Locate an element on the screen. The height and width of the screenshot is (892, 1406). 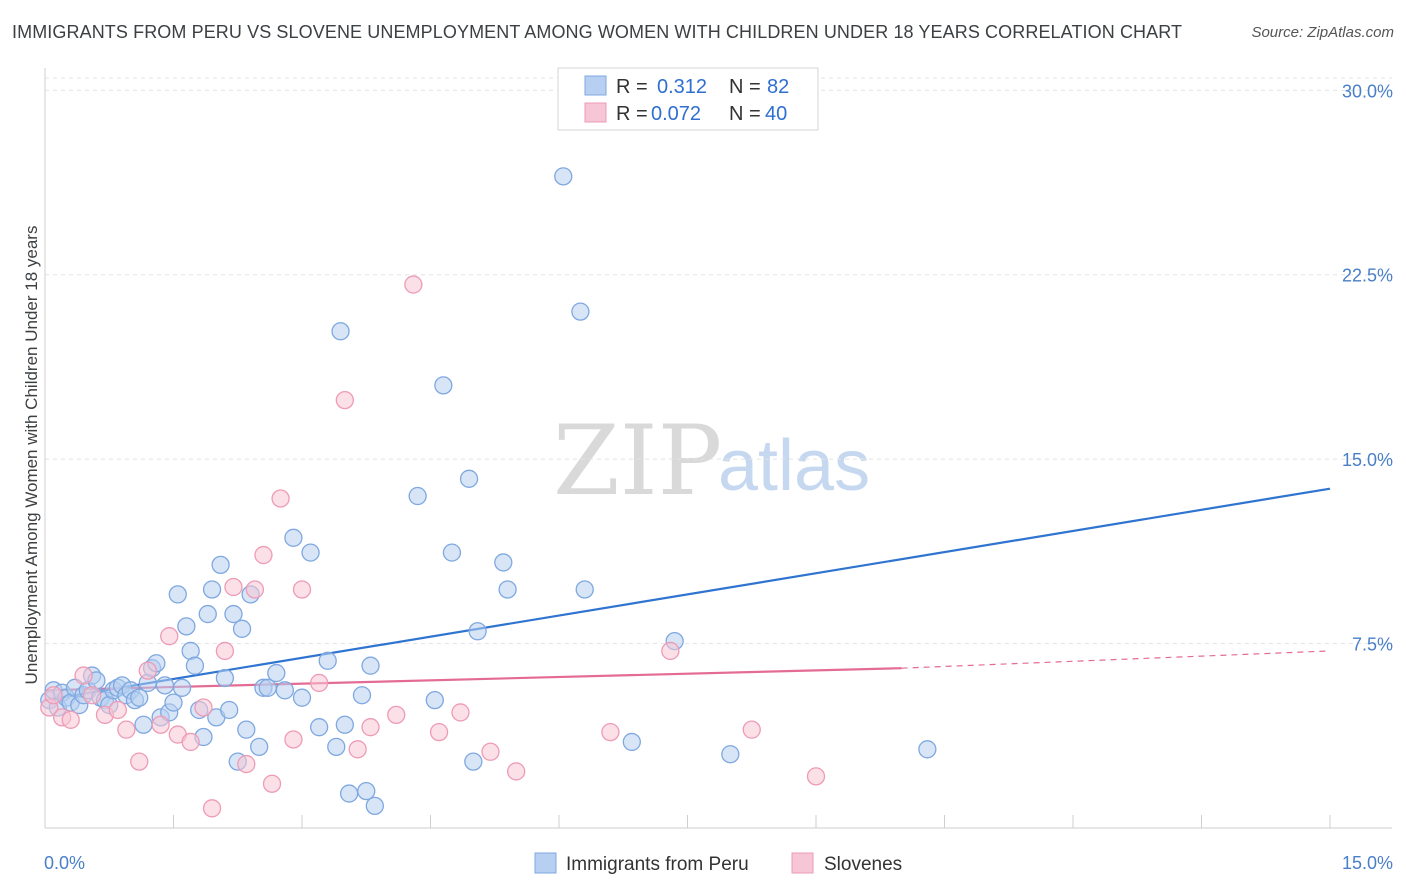
legend-r-label-slovene: R = is located at coordinates (632, 114).